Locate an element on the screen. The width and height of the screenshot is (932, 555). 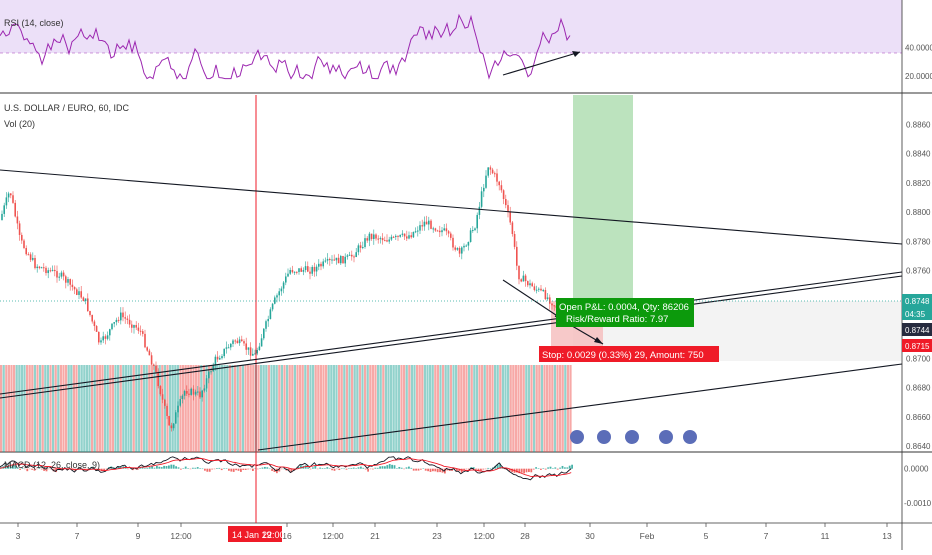
trendline-lower is located at coordinates (580, 407).